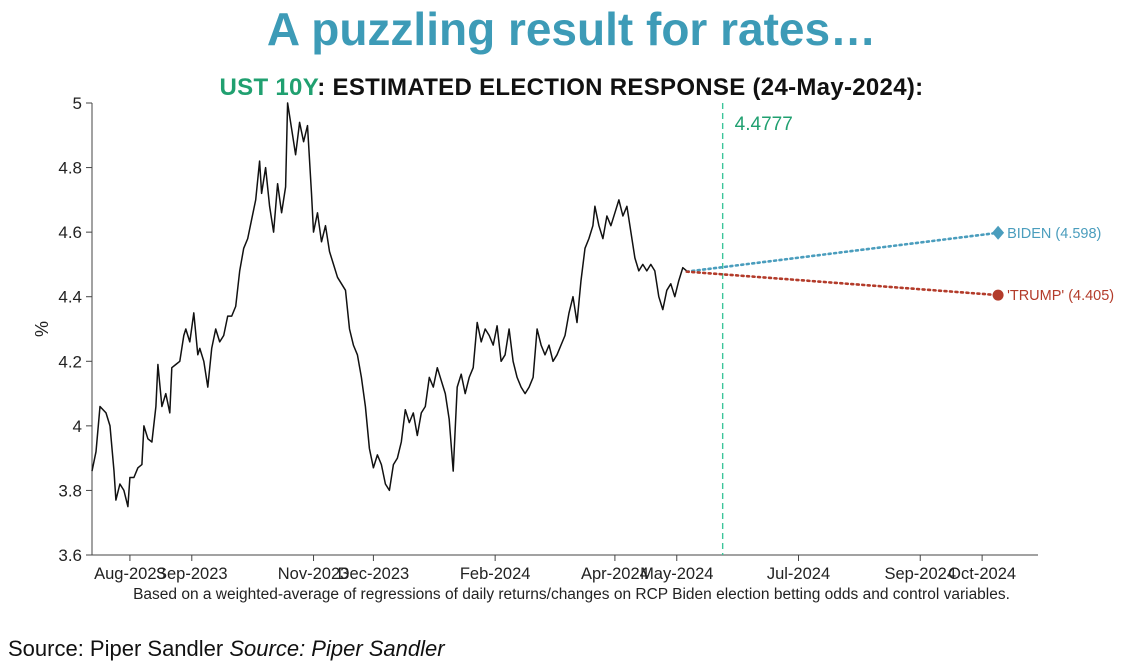  What do you see at coordinates (495, 574) in the screenshot?
I see `x-tick-label: Feb-2024` at bounding box center [495, 574].